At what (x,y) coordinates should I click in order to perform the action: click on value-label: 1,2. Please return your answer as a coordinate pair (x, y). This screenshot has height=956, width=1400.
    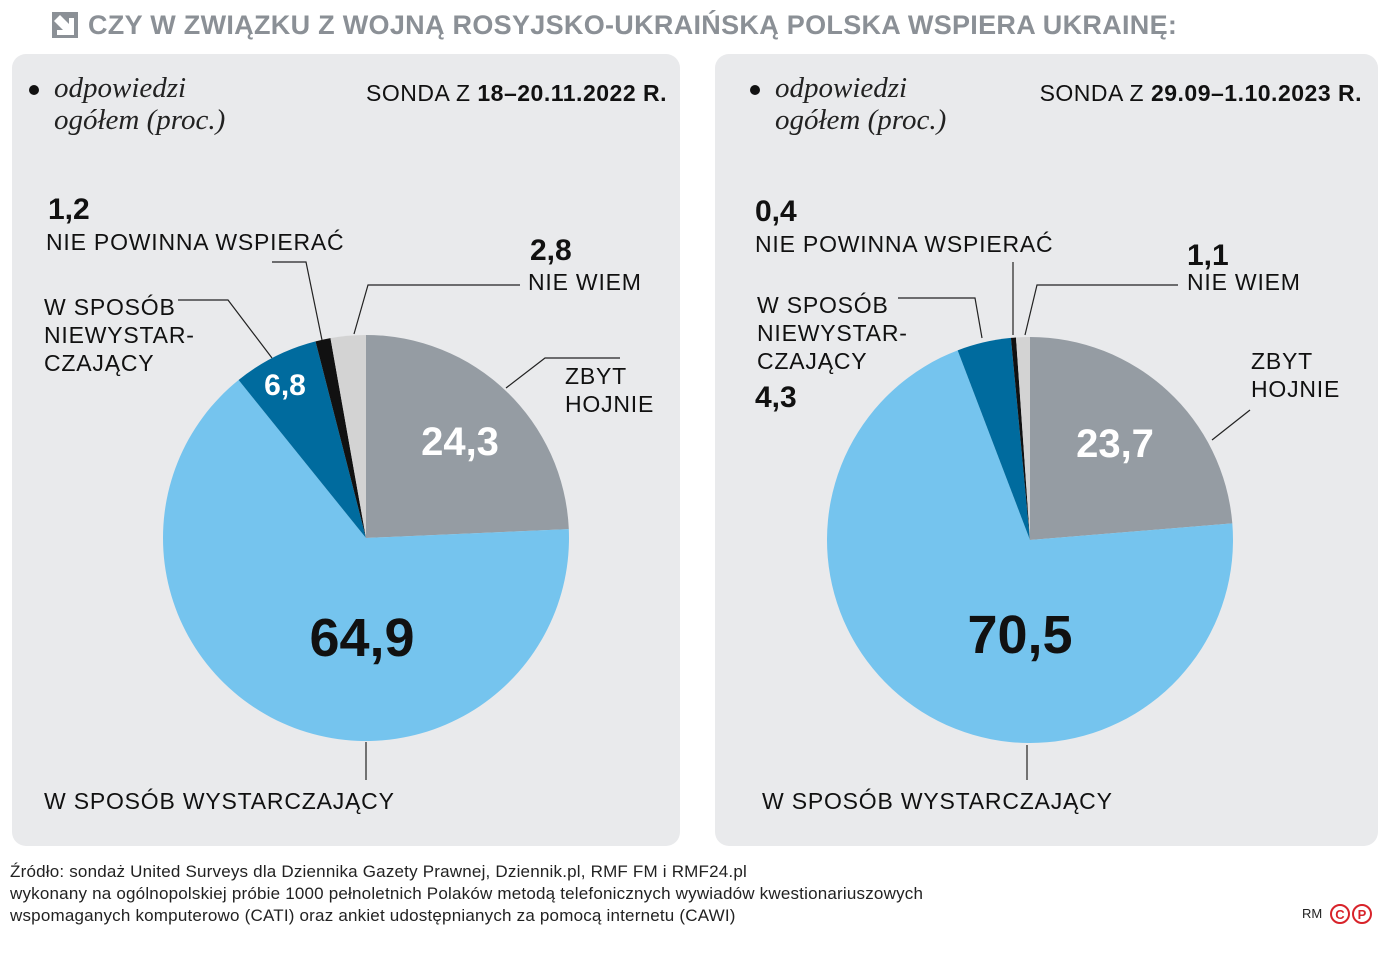
    Looking at the image, I should click on (69, 209).